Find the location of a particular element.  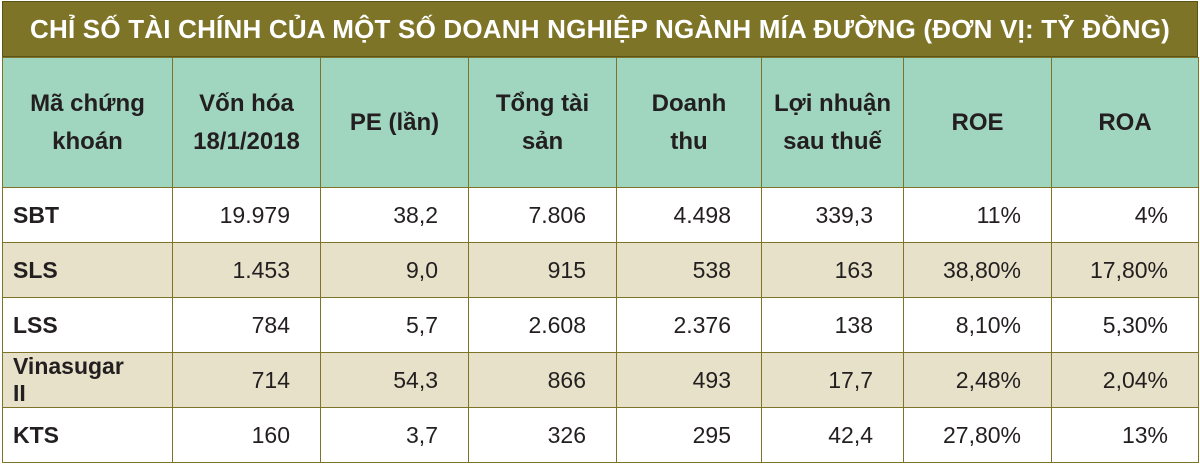

table-row: SLS 1.453 9,0 915 538 163 38,80% 17,80% is located at coordinates (600, 270).